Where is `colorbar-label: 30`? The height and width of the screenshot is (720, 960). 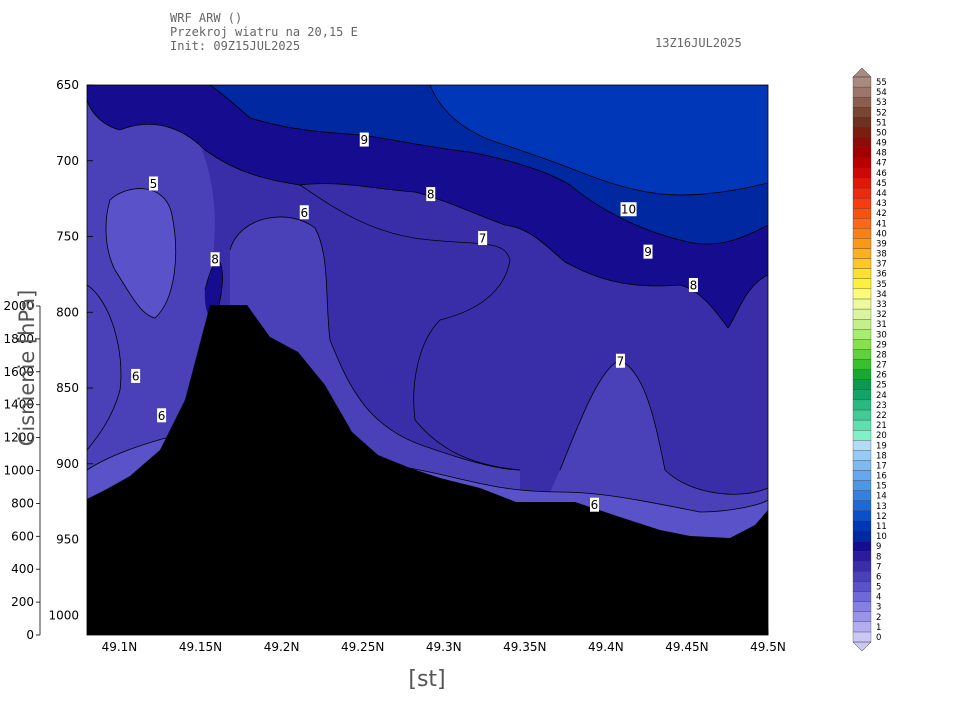
colorbar-label: 30 is located at coordinates (881, 335).